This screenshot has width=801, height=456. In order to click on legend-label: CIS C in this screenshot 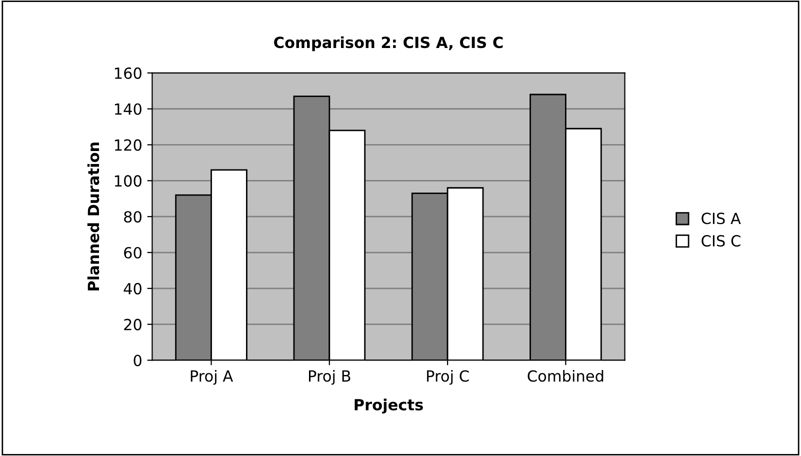, I will do `click(721, 241)`.